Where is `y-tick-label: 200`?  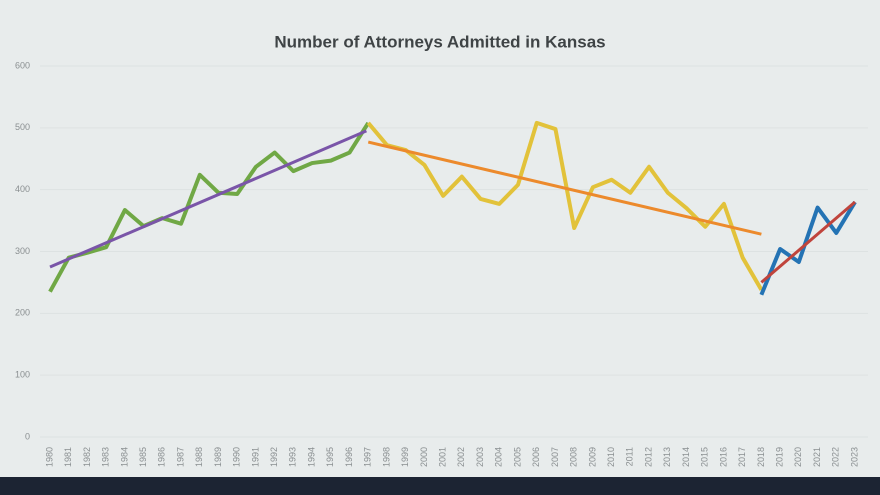 y-tick-label: 200 is located at coordinates (22, 313).